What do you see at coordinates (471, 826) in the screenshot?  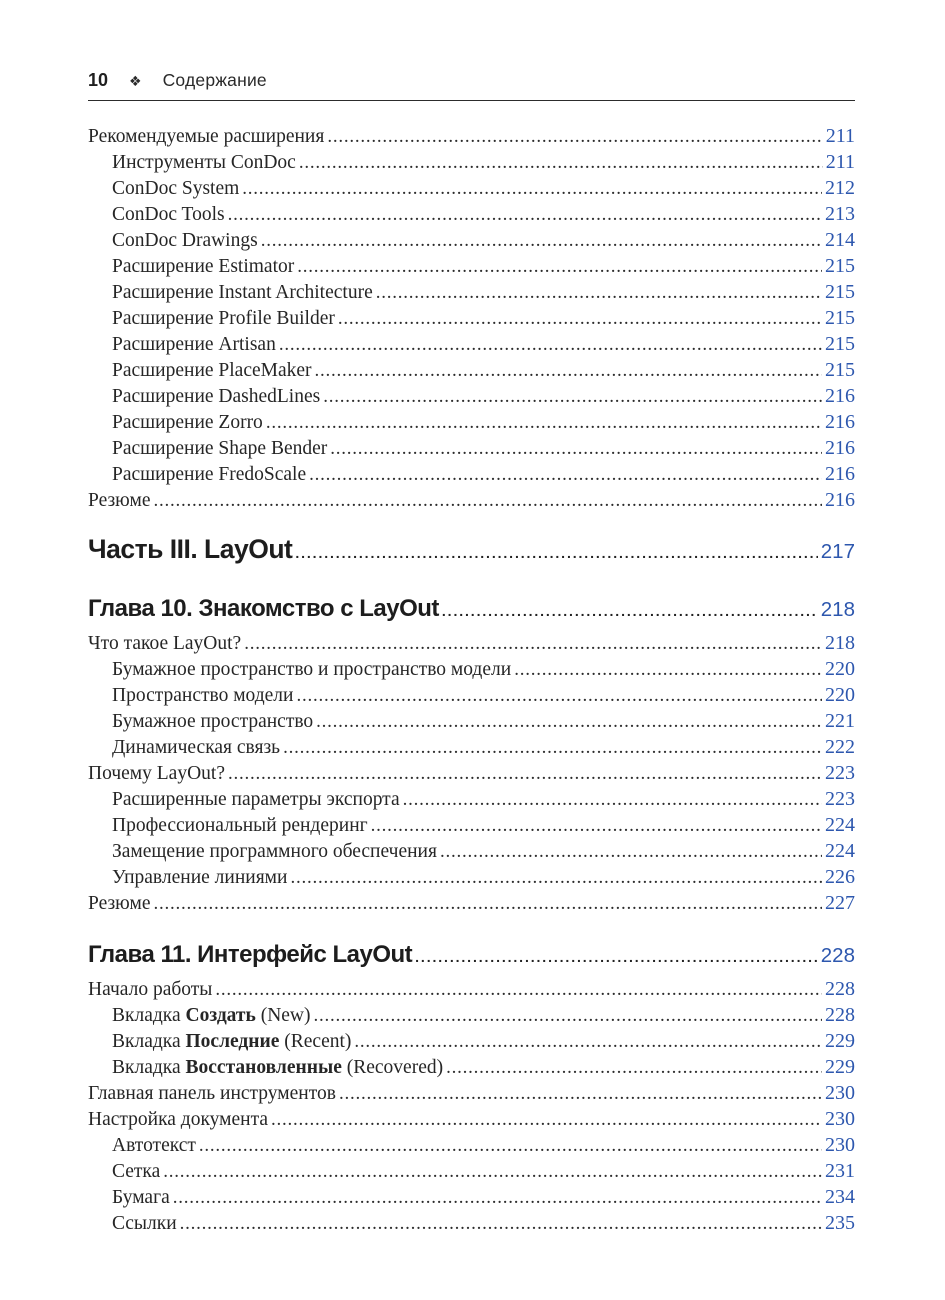 I see `toc-entry: Профессиональный рендеринг 224` at bounding box center [471, 826].